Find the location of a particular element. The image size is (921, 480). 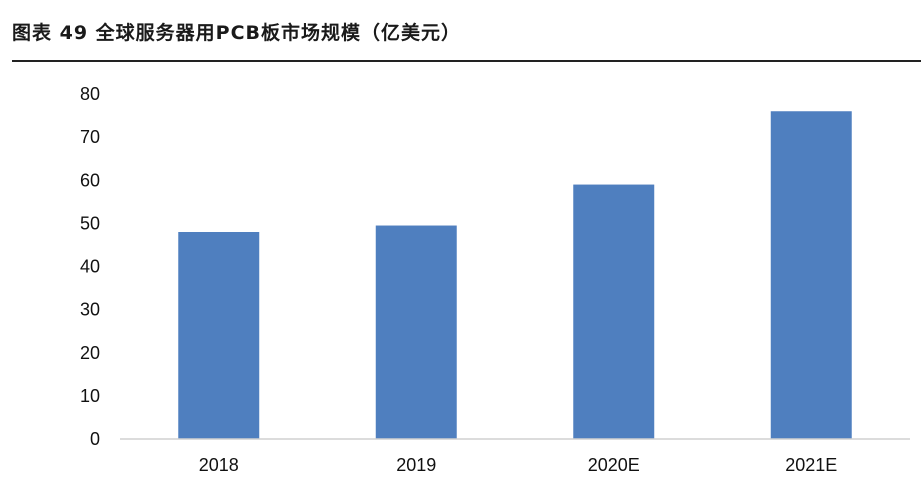

bar-2020e is located at coordinates (614, 311).